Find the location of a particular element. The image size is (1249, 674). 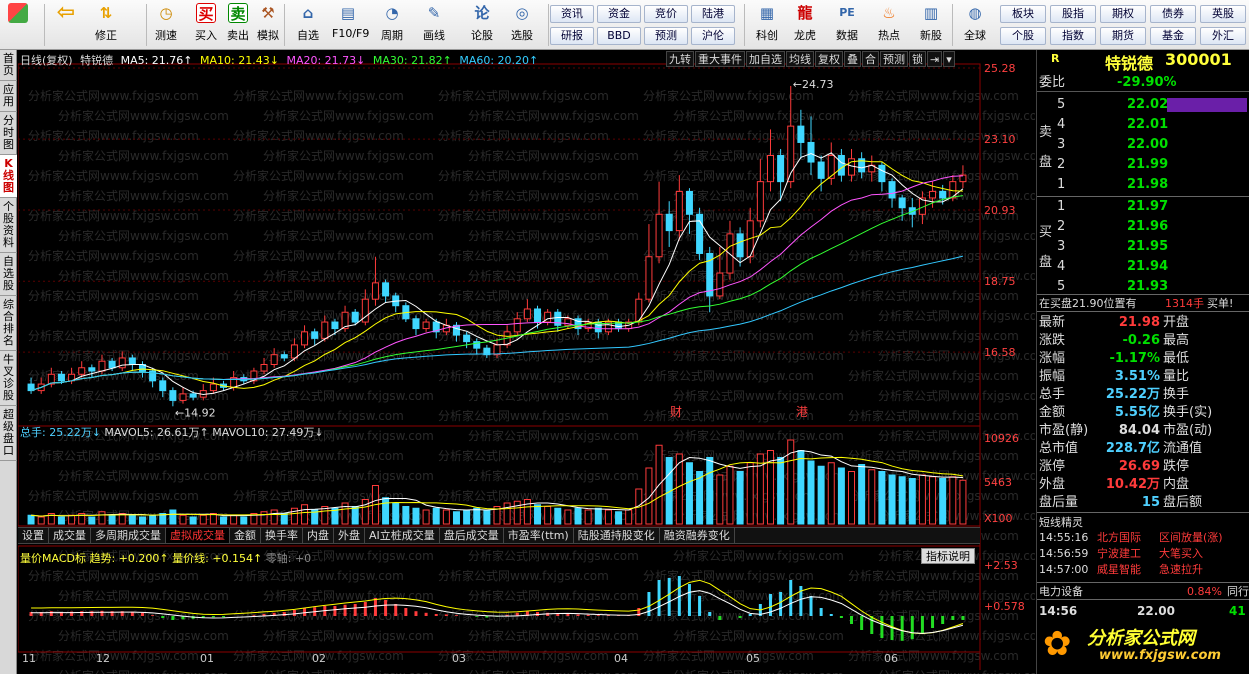

kline-button-8: 锁 is located at coordinates (917, 59).